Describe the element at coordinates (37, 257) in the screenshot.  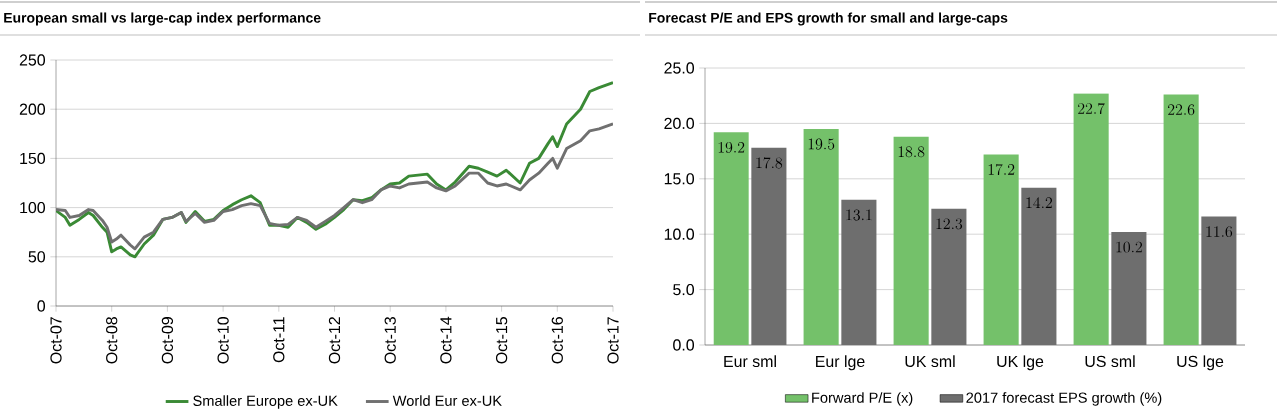
I see `y-tick-label: 50` at that location.